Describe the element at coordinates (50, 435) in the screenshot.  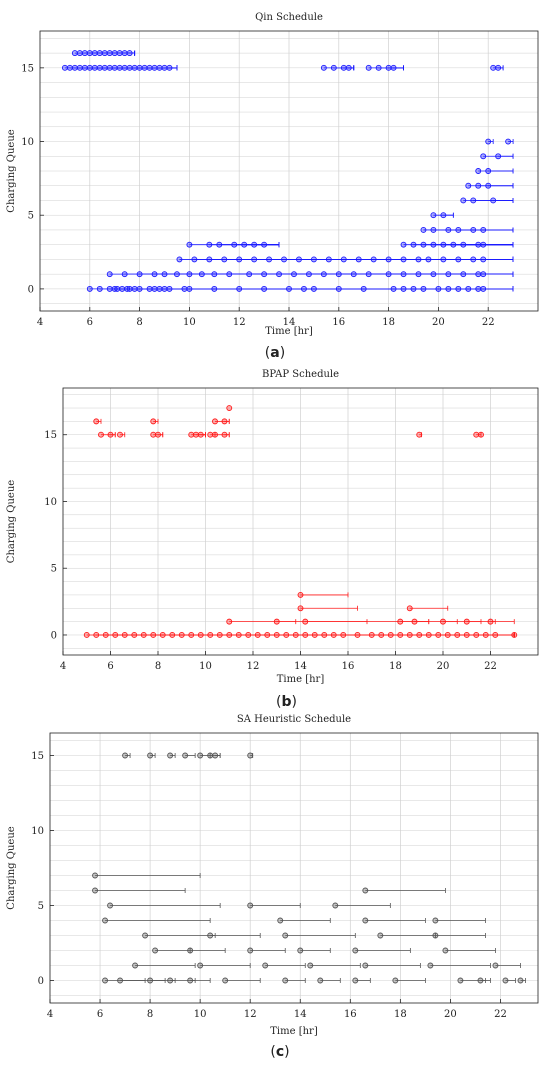
I see `y-tick-label: 15` at that location.